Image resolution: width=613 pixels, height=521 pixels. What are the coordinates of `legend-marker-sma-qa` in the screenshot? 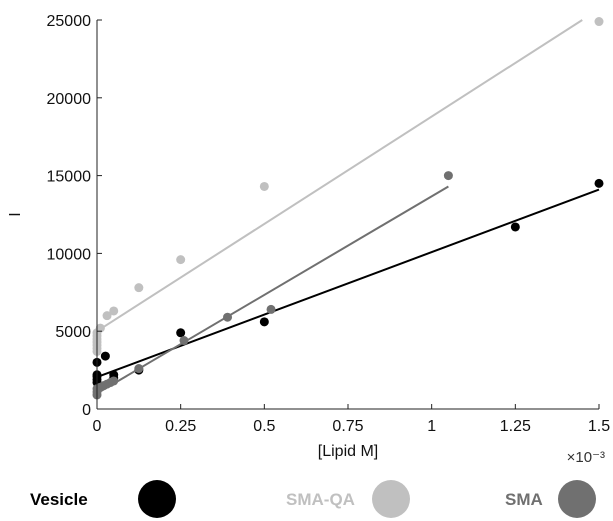 It's located at (391, 499).